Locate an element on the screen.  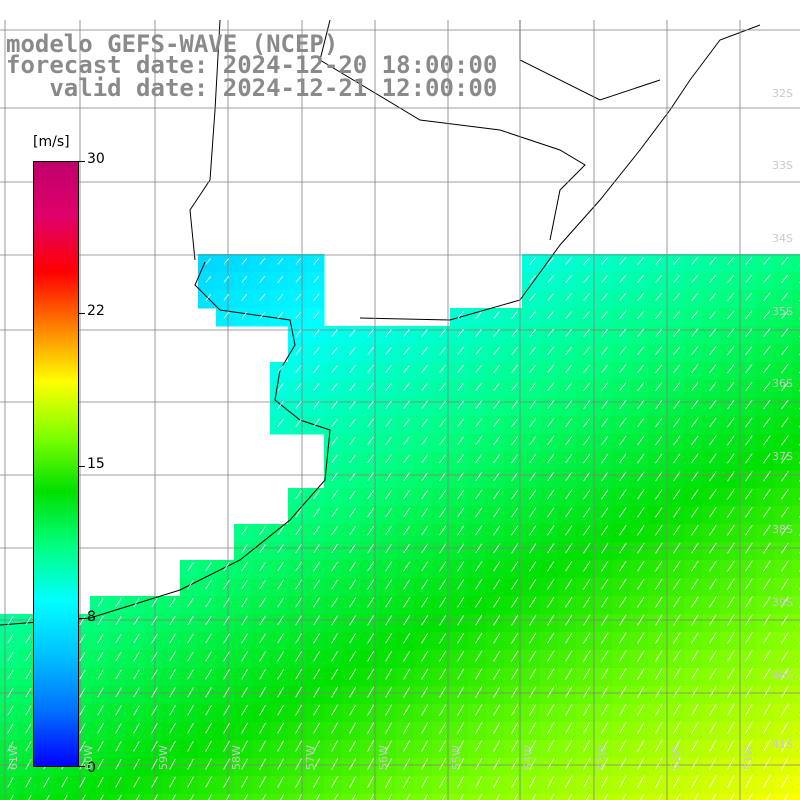
latitude-label: 41S is located at coordinates (782, 744).